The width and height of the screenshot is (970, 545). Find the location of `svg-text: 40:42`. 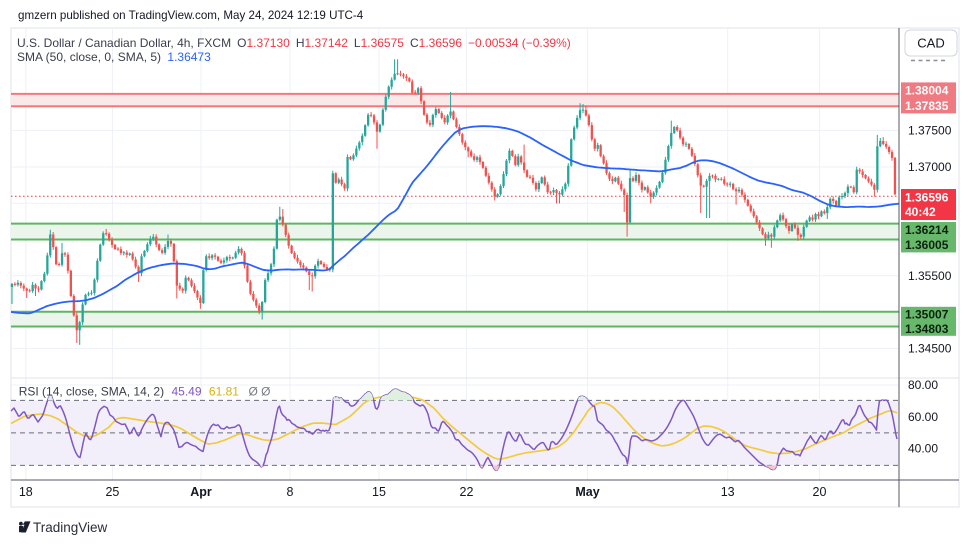

svg-text: 40:42 is located at coordinates (920, 212).